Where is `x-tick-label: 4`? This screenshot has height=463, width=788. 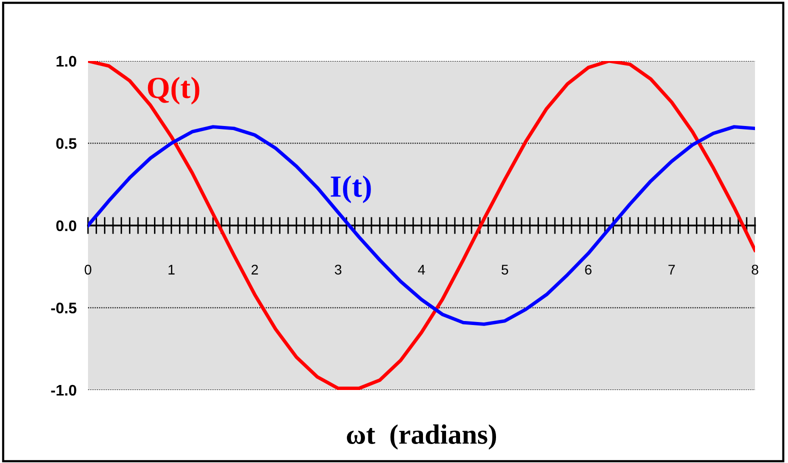
x-tick-label: 4 is located at coordinates (421, 269).